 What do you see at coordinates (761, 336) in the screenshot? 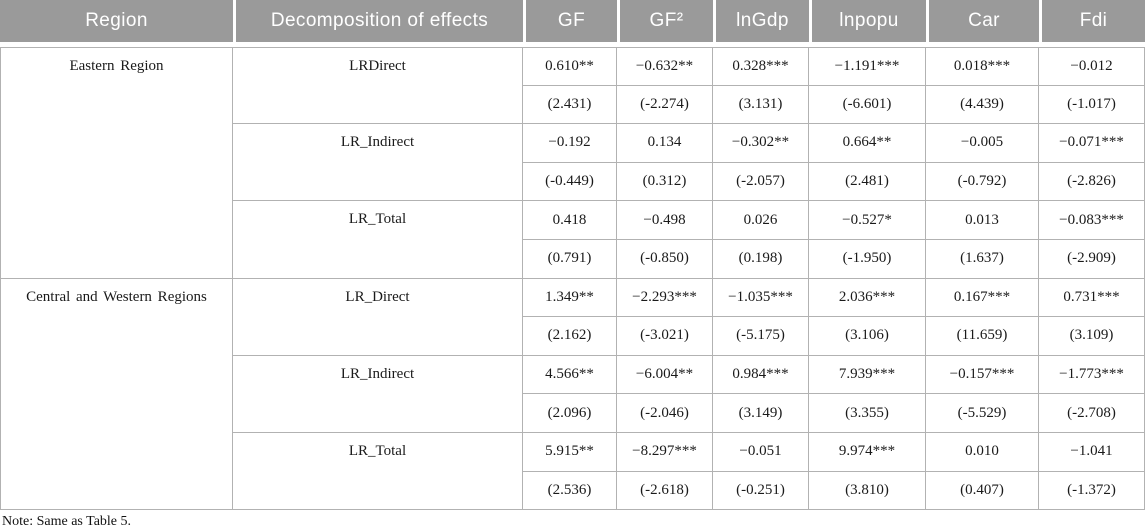
I see `tstat-cell: (-5.175)` at bounding box center [761, 336].